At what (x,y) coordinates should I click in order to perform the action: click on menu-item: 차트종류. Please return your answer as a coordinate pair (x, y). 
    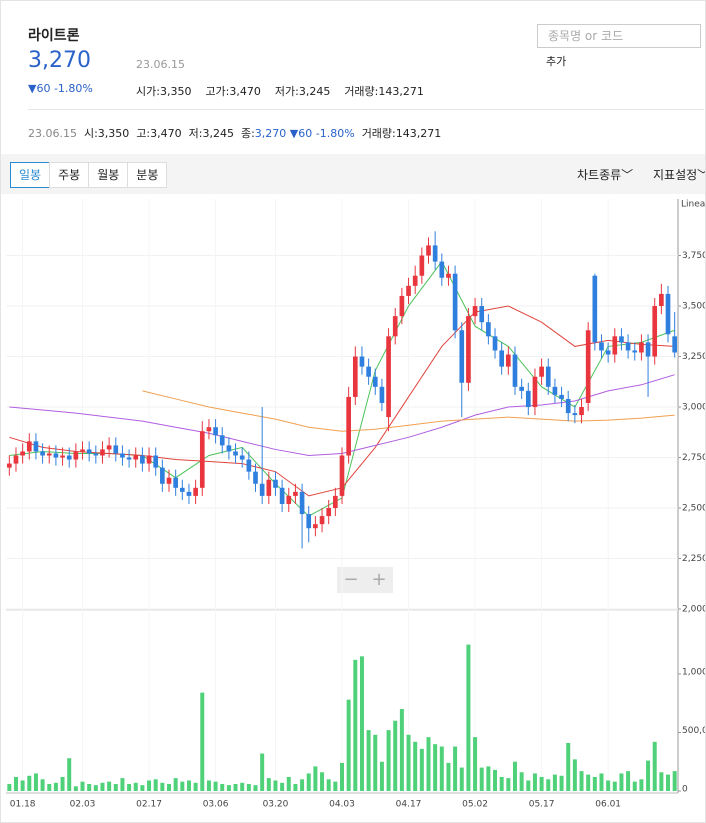
    Looking at the image, I should click on (599, 175).